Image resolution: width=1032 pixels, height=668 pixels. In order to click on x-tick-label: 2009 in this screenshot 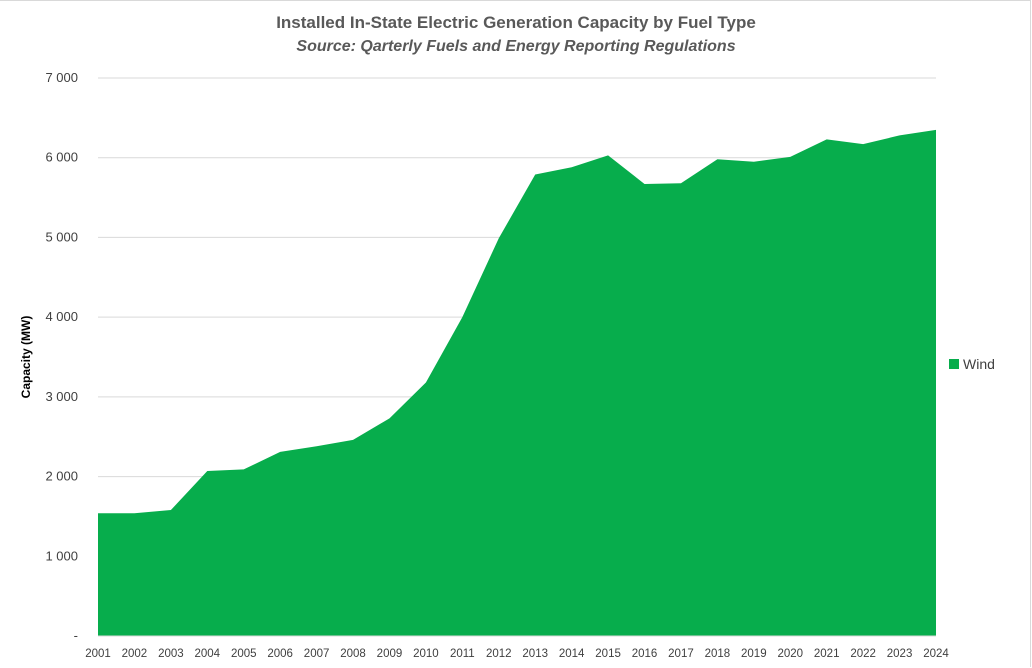, I will do `click(390, 654)`.